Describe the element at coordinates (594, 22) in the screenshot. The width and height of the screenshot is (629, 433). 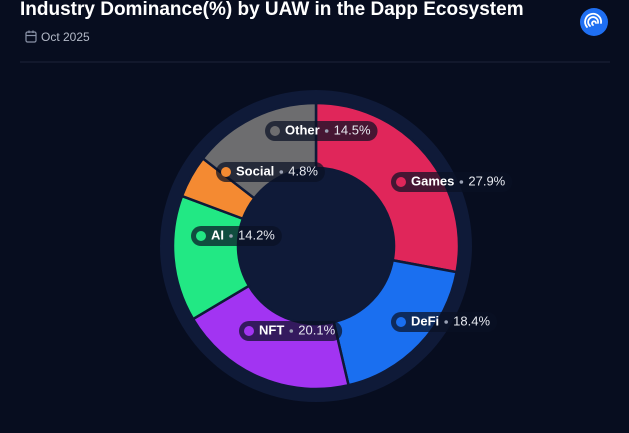
I see `brand-icon` at that location.